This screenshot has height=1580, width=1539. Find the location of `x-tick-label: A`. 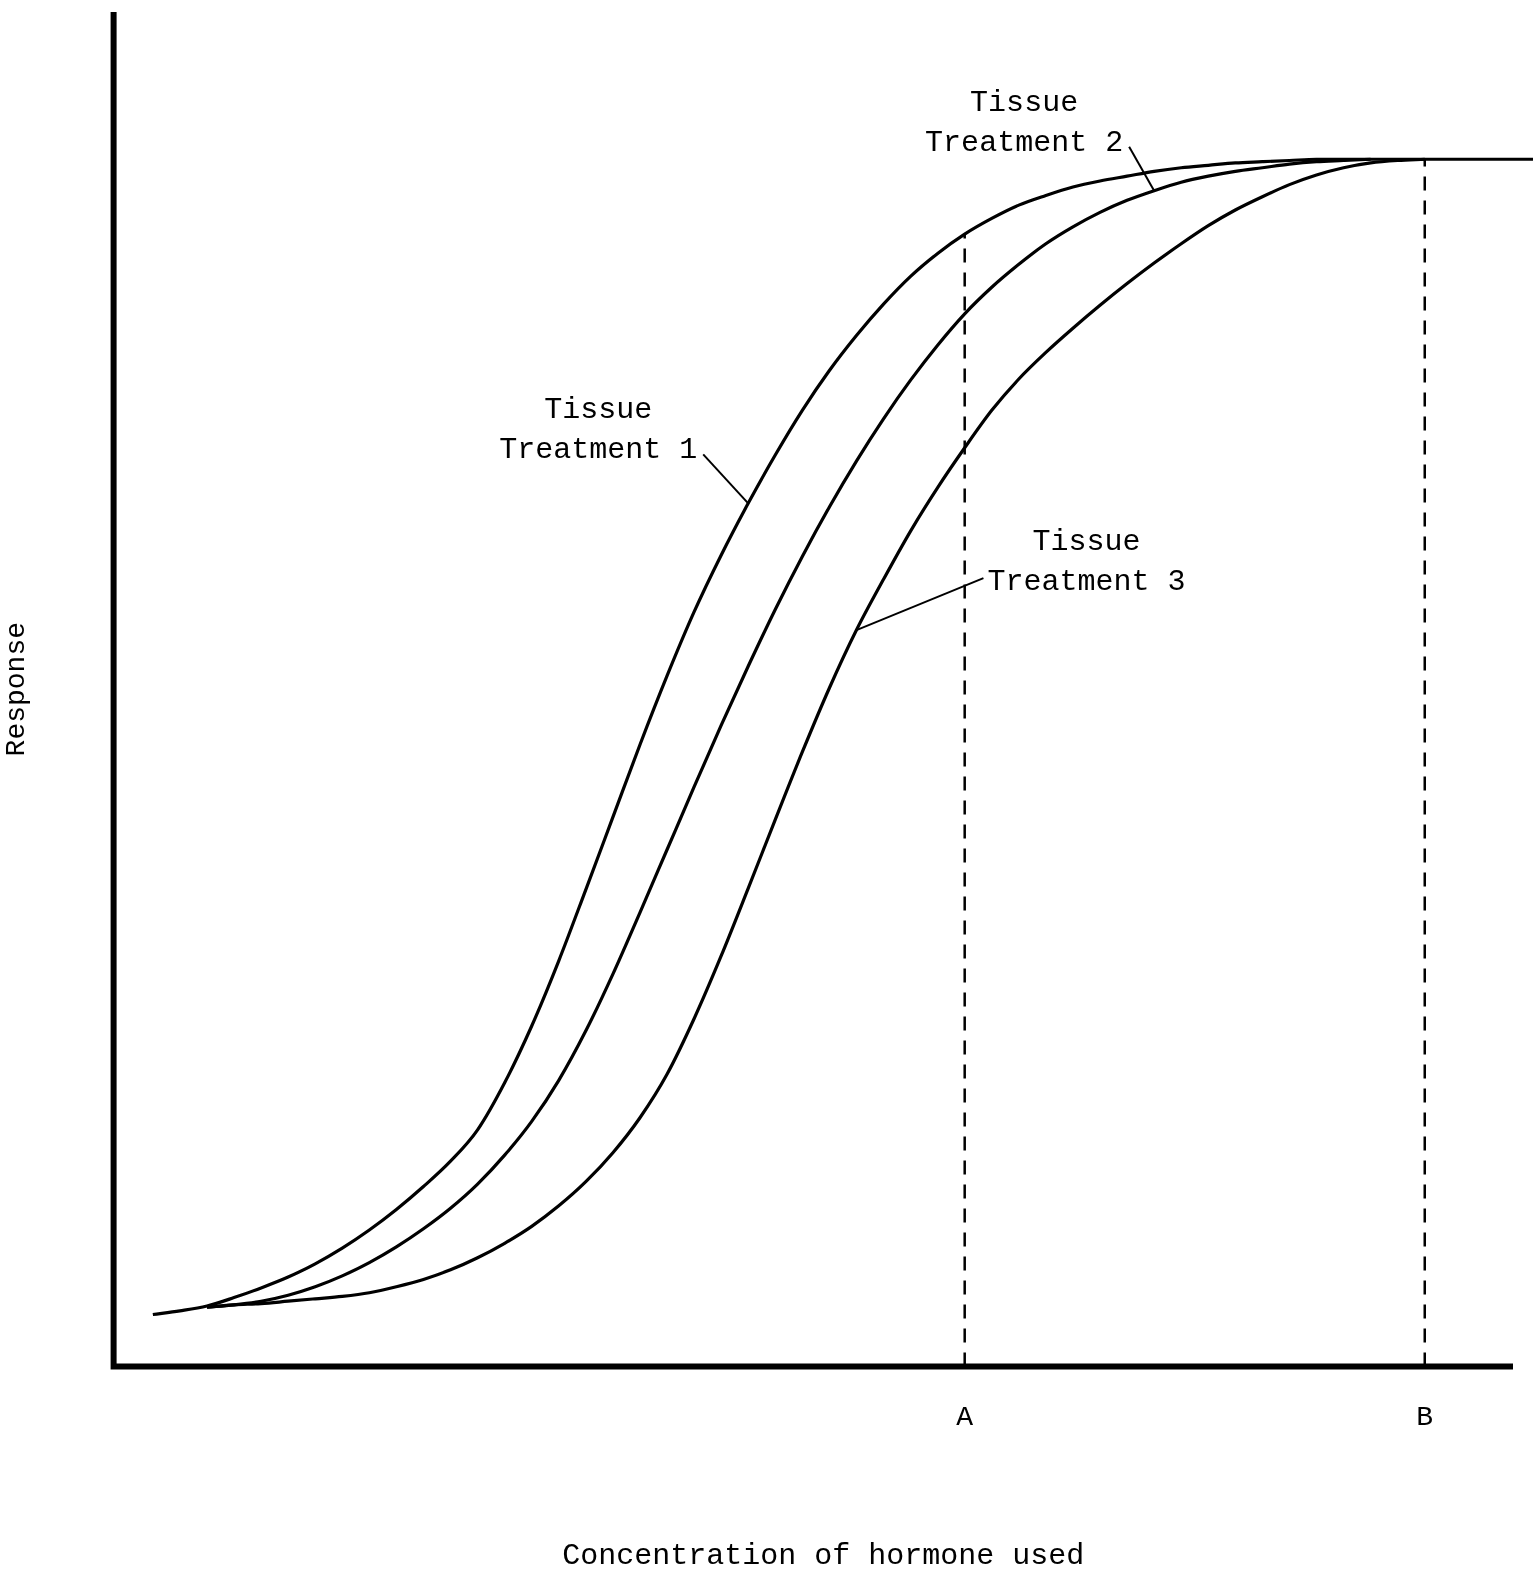

x-tick-label: A is located at coordinates (965, 1417).